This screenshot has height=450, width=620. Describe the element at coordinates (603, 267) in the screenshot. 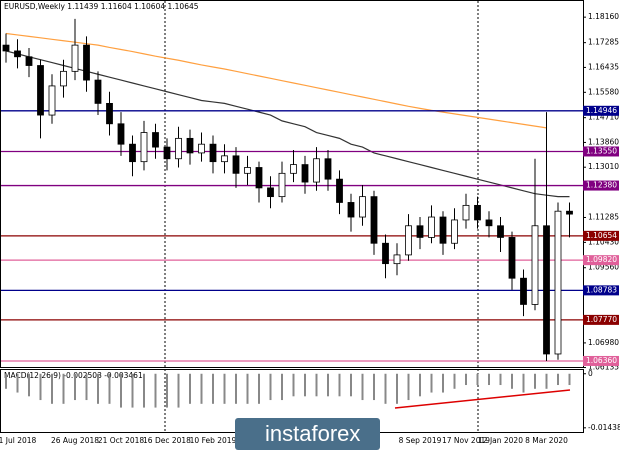

I see `y-tick-label: 1.09560` at that location.